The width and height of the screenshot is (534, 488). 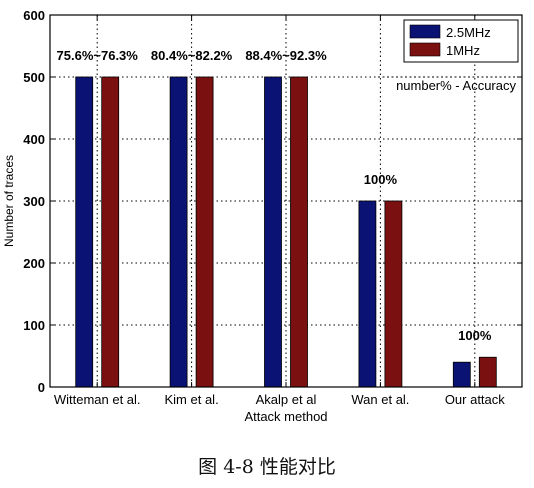 What do you see at coordinates (456, 85) in the screenshot?
I see `annotation-text: number% - Accuracy` at bounding box center [456, 85].